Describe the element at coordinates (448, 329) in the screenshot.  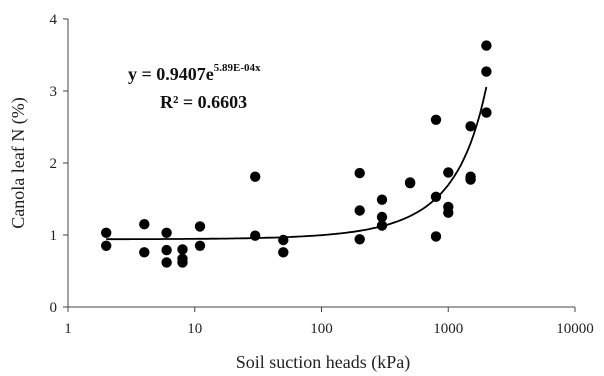
I see `x-tick-label: 1000` at that location.